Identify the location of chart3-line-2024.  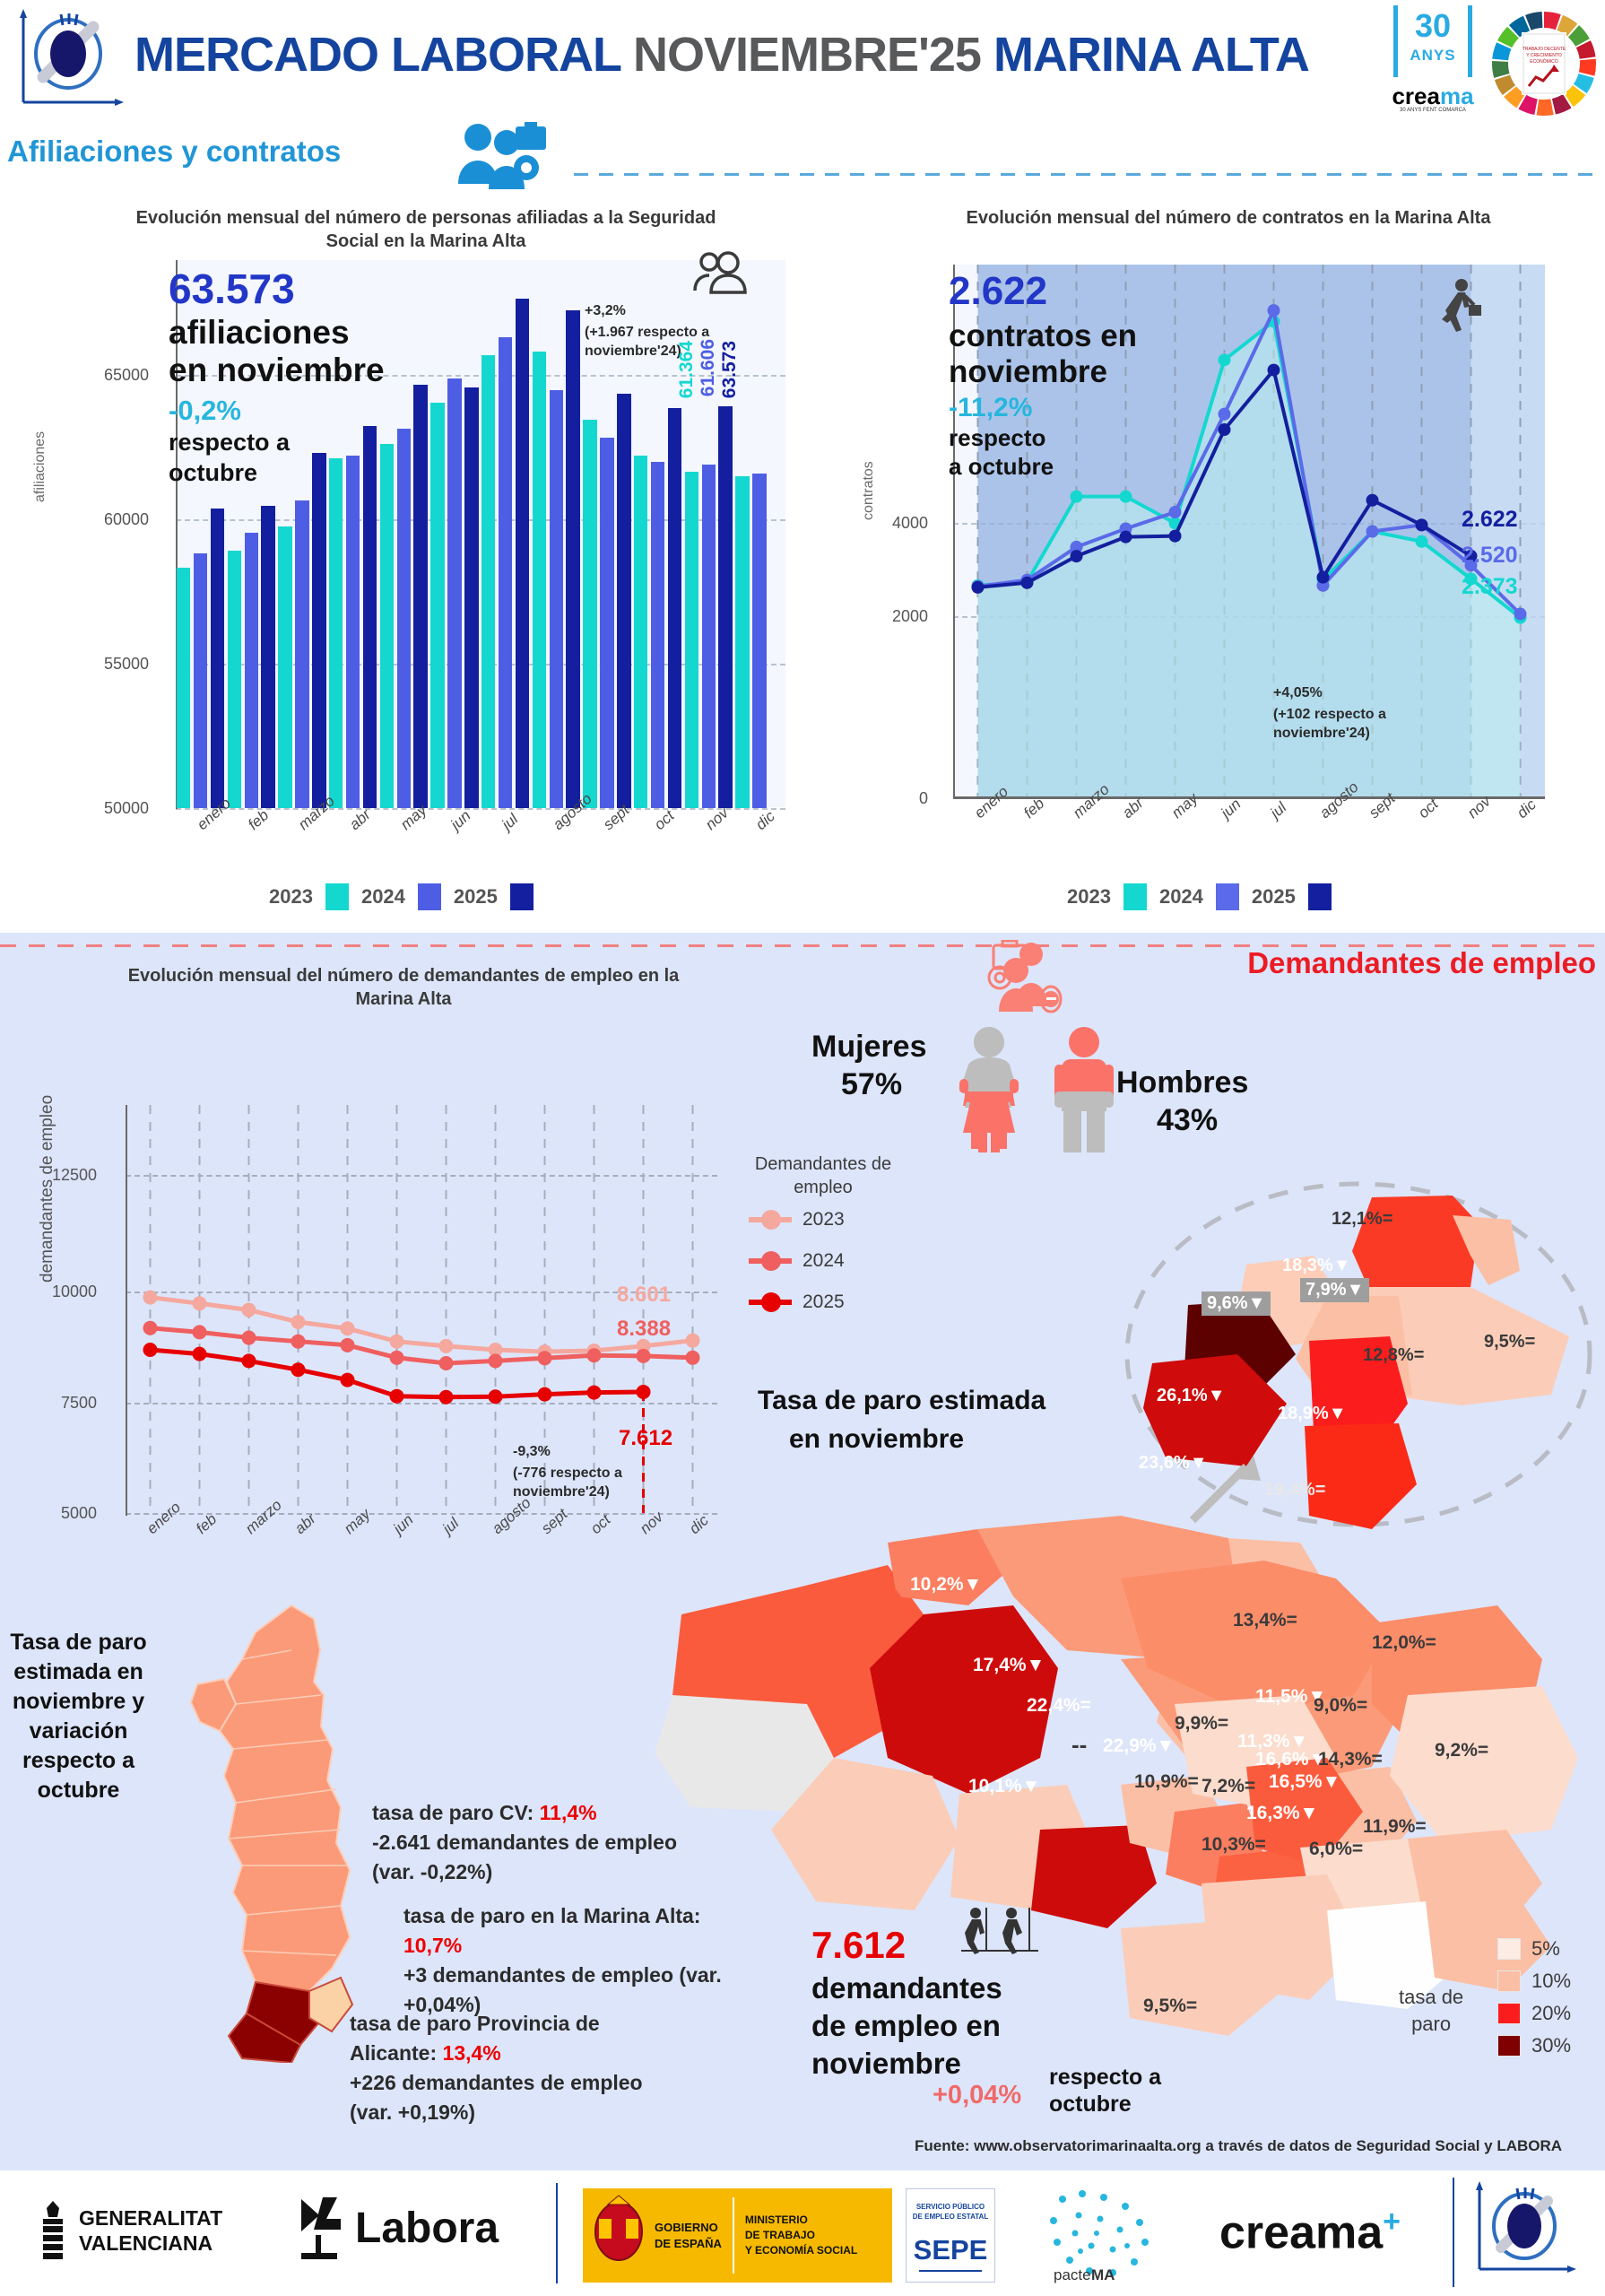
(421, 1346).